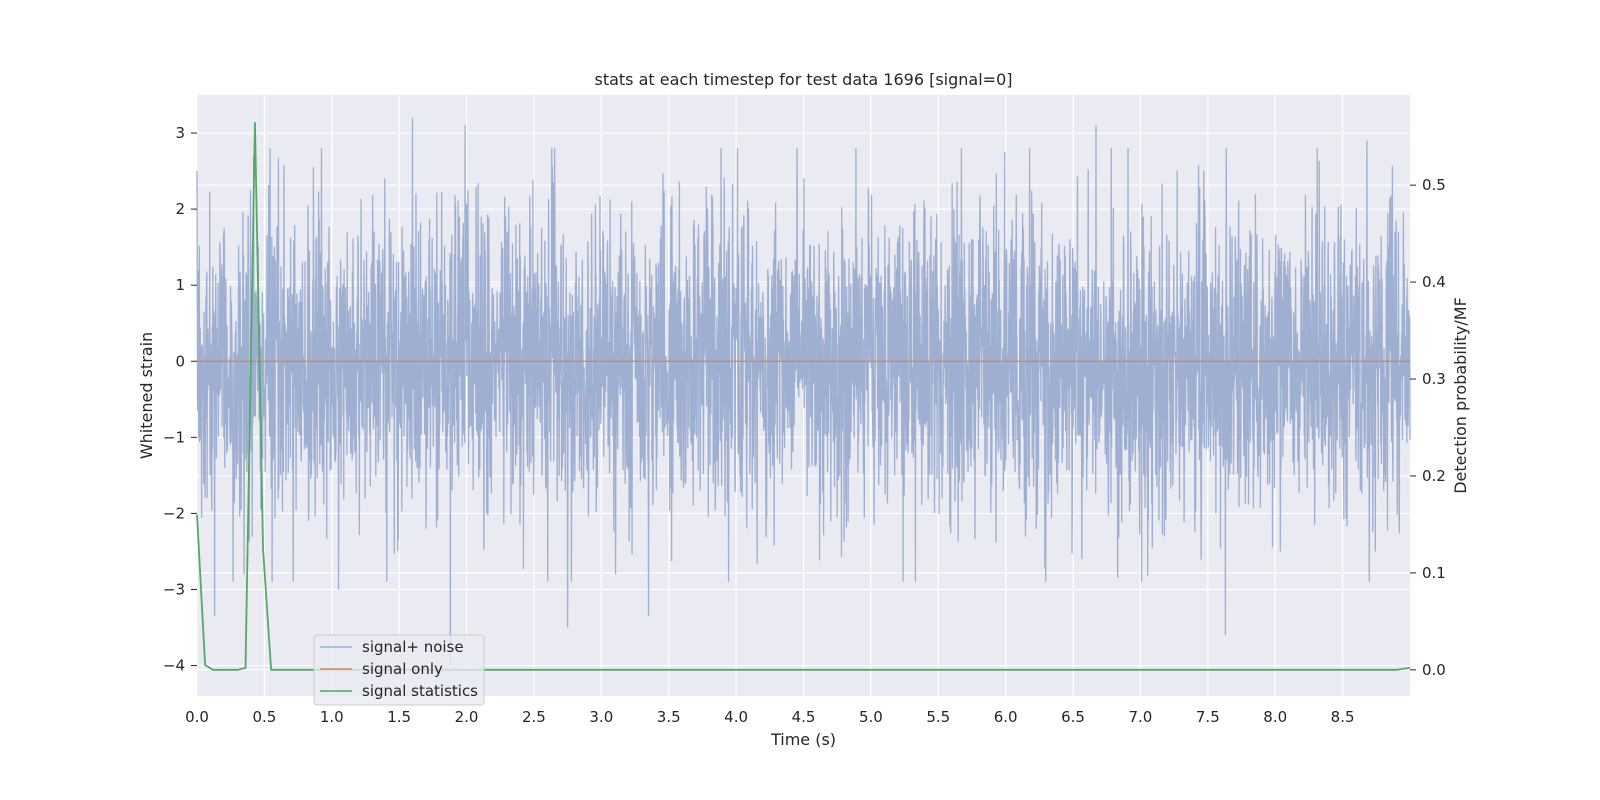 This screenshot has height=800, width=1600. Describe the element at coordinates (264, 717) in the screenshot. I see `x-tick-label: 0.5` at that location.